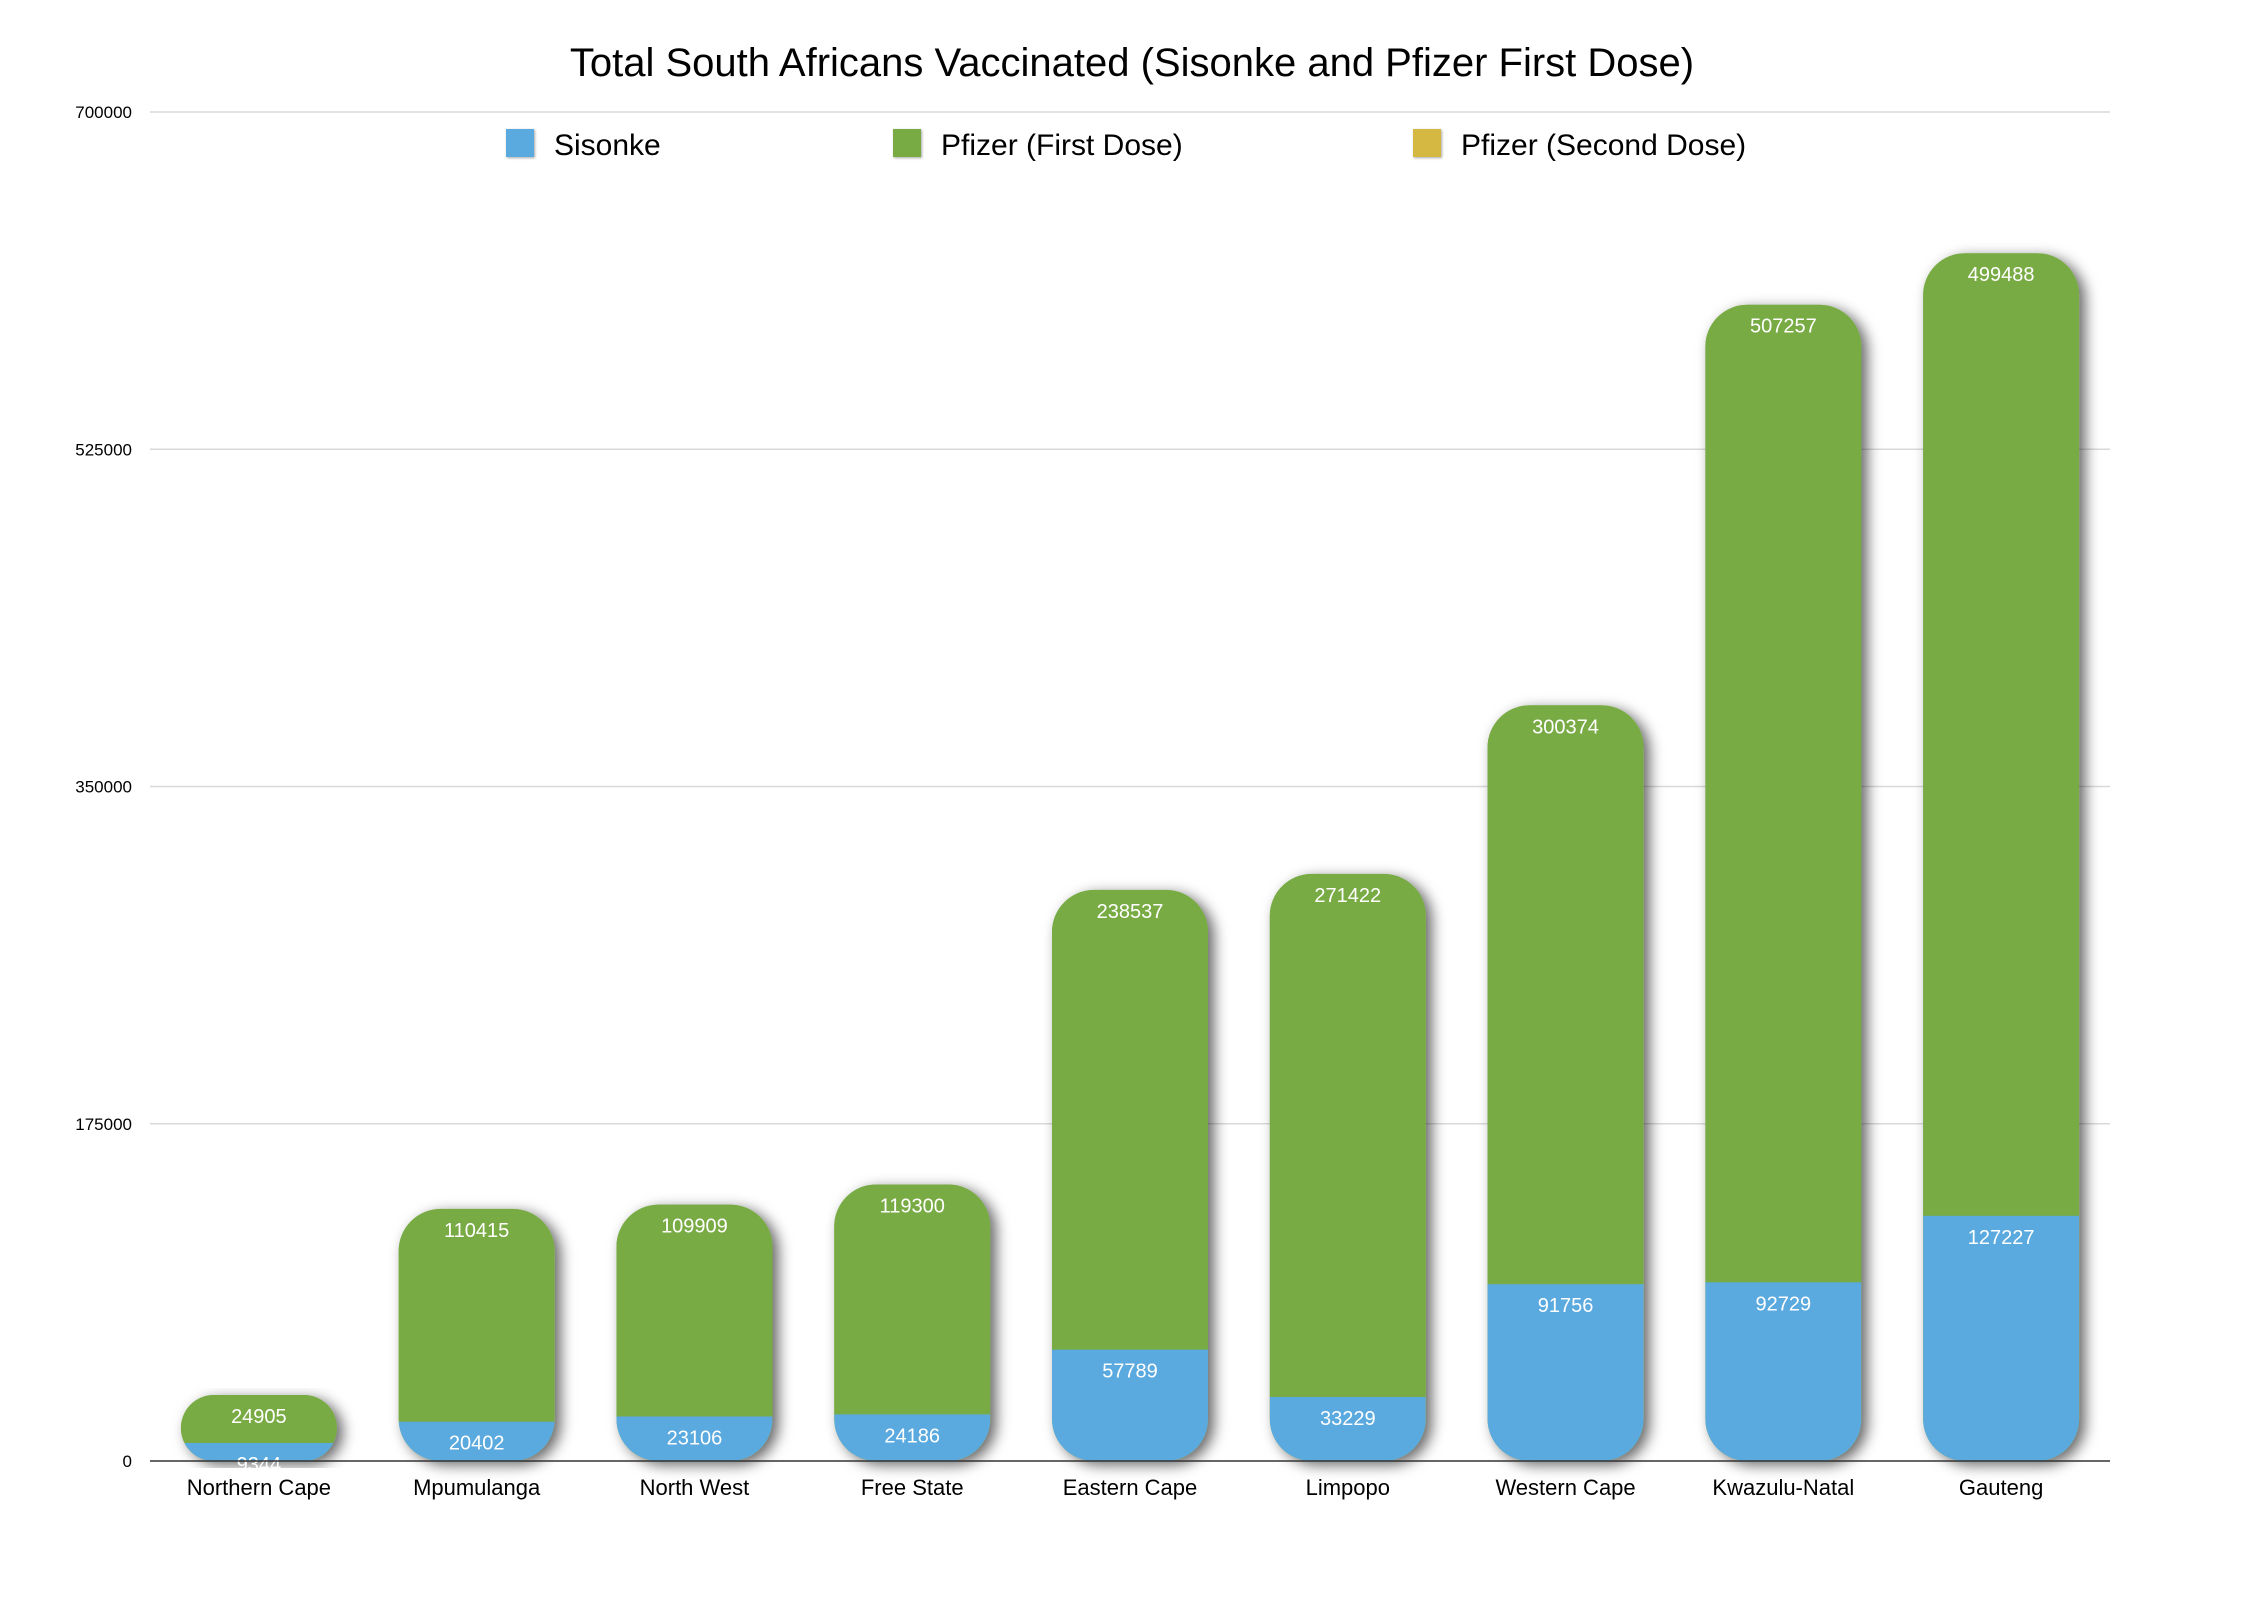  I want to click on legend-label: Pfizer (Second Dose), so click(1603, 145).